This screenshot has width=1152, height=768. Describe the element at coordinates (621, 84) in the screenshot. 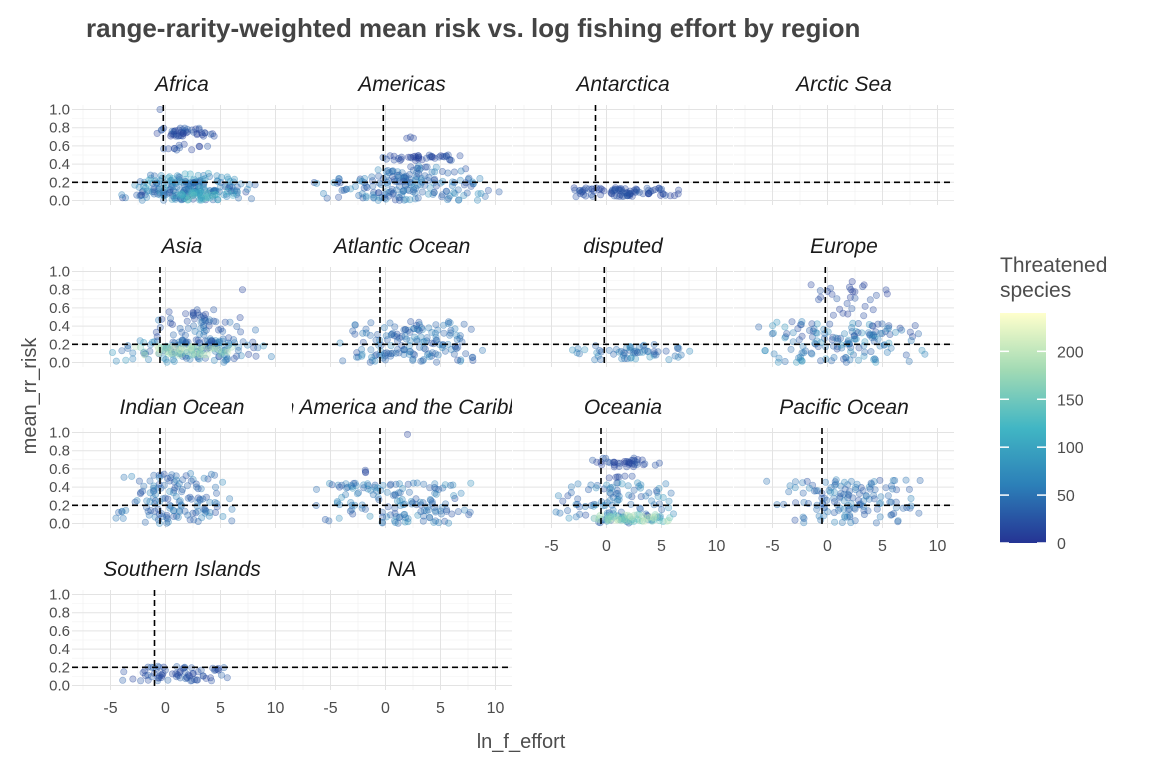

I see `strip-label-antarctica: Antarctica` at that location.